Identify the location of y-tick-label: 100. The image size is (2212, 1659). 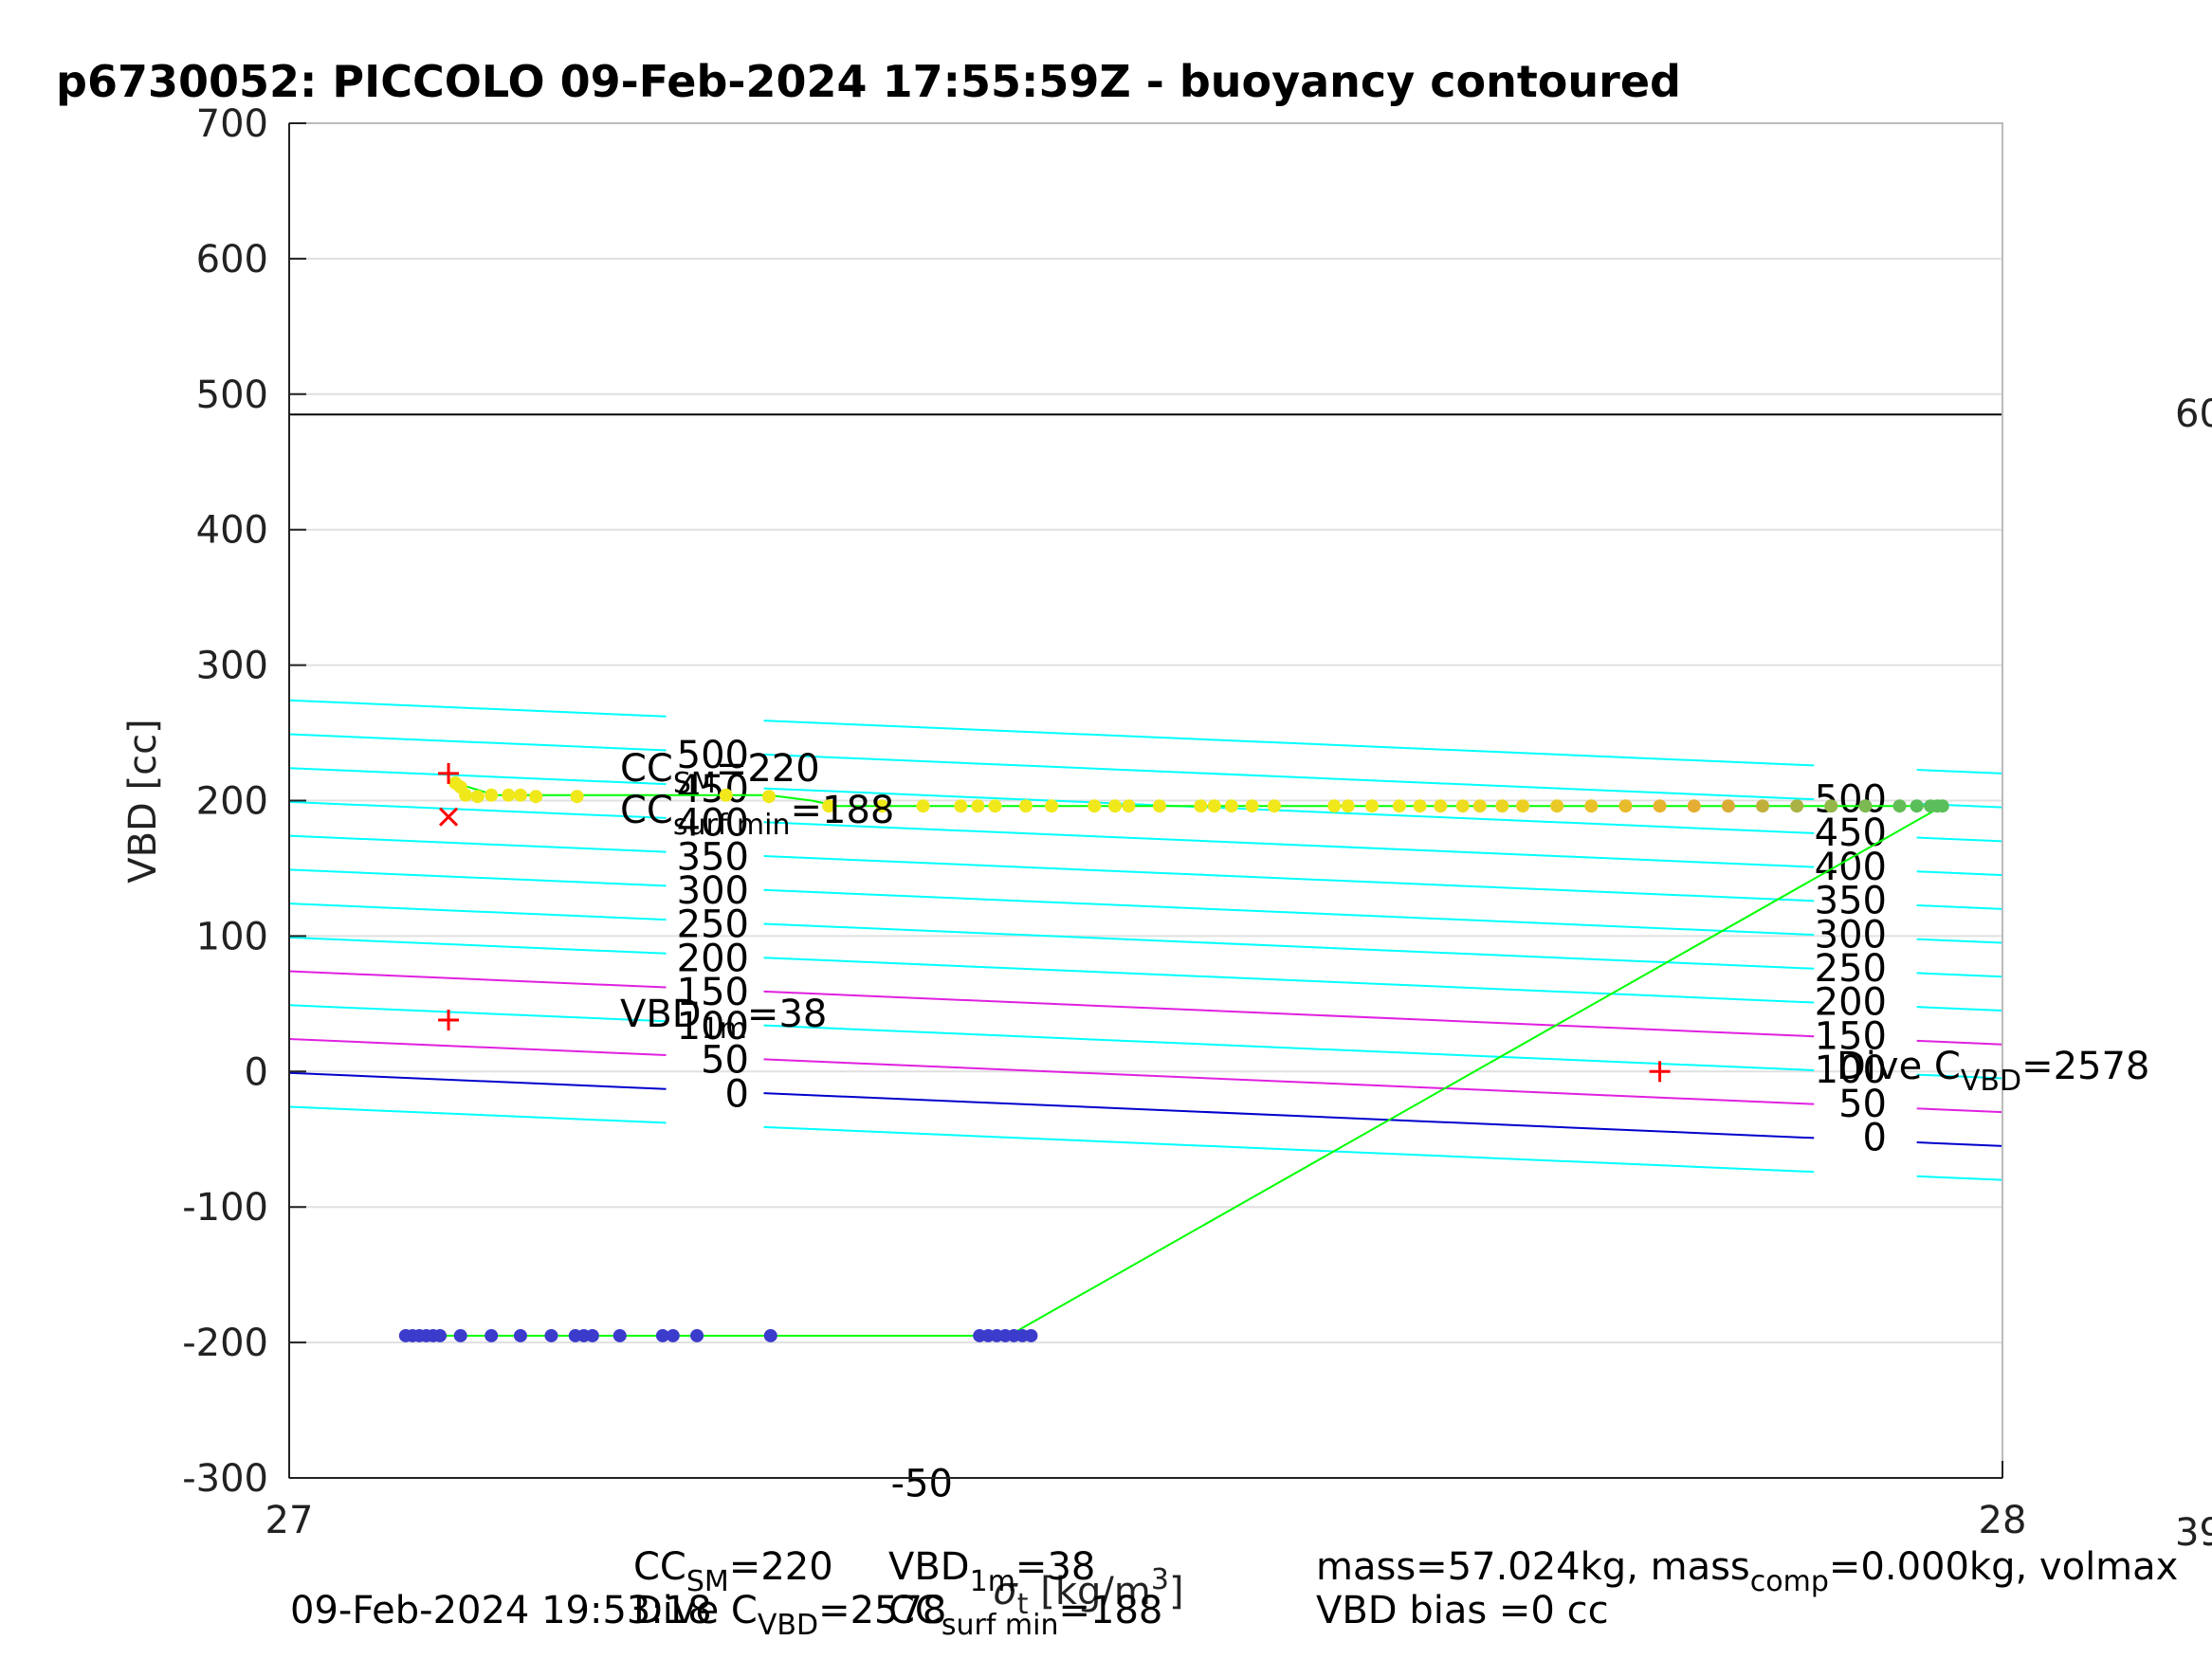
(232, 936).